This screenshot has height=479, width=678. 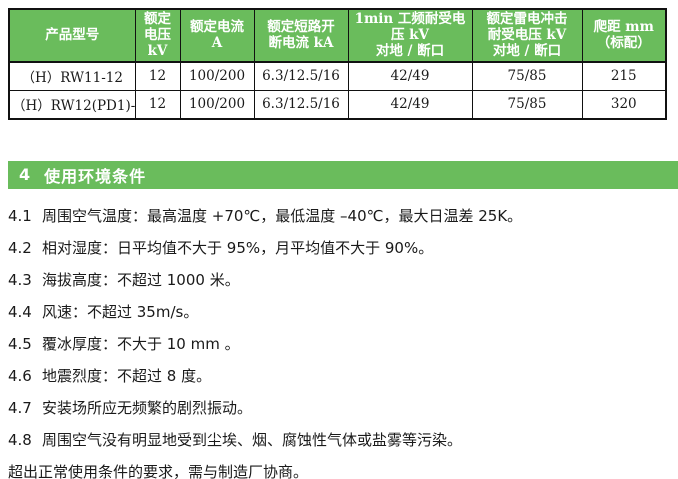 I want to click on col-header-rated-current: 额定电流 A, so click(x=217, y=35).